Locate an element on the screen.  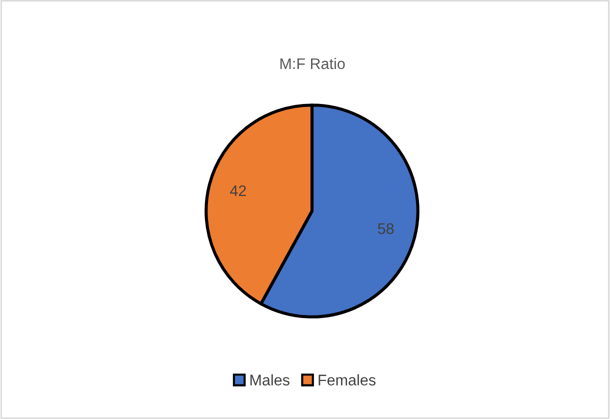
legend-label: Males is located at coordinates (270, 380).